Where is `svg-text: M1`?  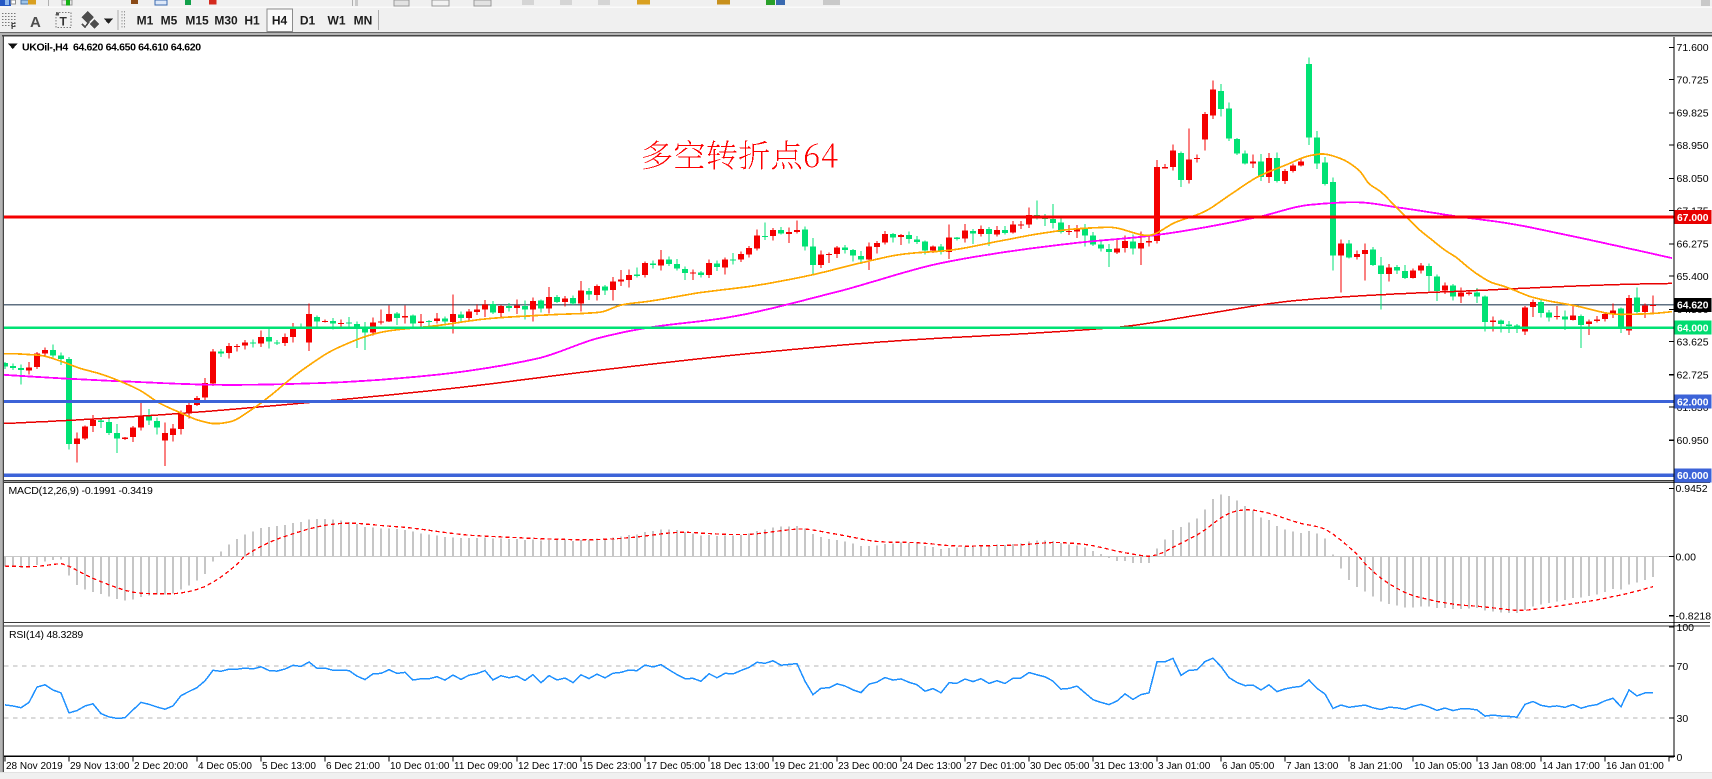
svg-text: M1 is located at coordinates (145, 21).